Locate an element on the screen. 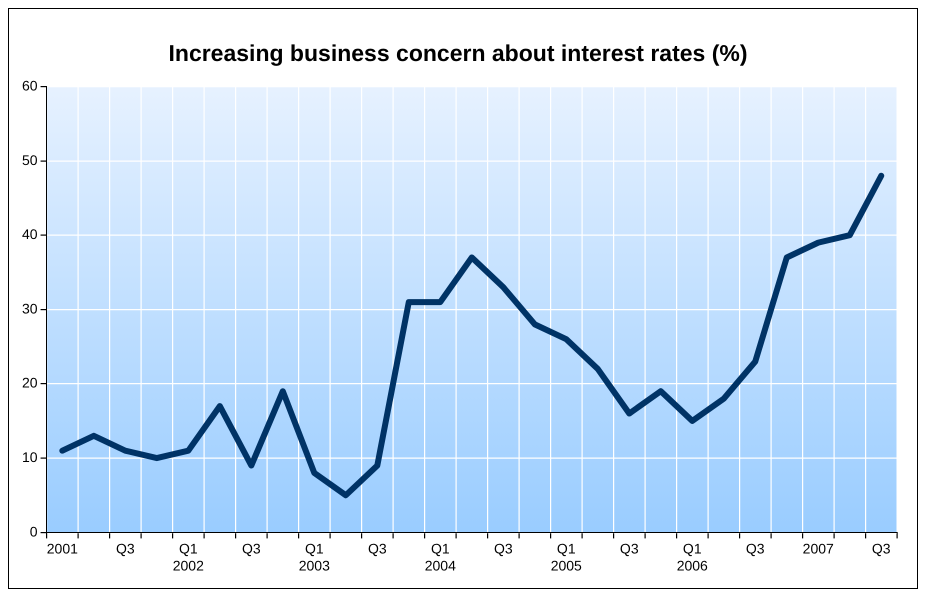 This screenshot has height=597, width=926. y-tick-label: 10 is located at coordinates (30, 456).